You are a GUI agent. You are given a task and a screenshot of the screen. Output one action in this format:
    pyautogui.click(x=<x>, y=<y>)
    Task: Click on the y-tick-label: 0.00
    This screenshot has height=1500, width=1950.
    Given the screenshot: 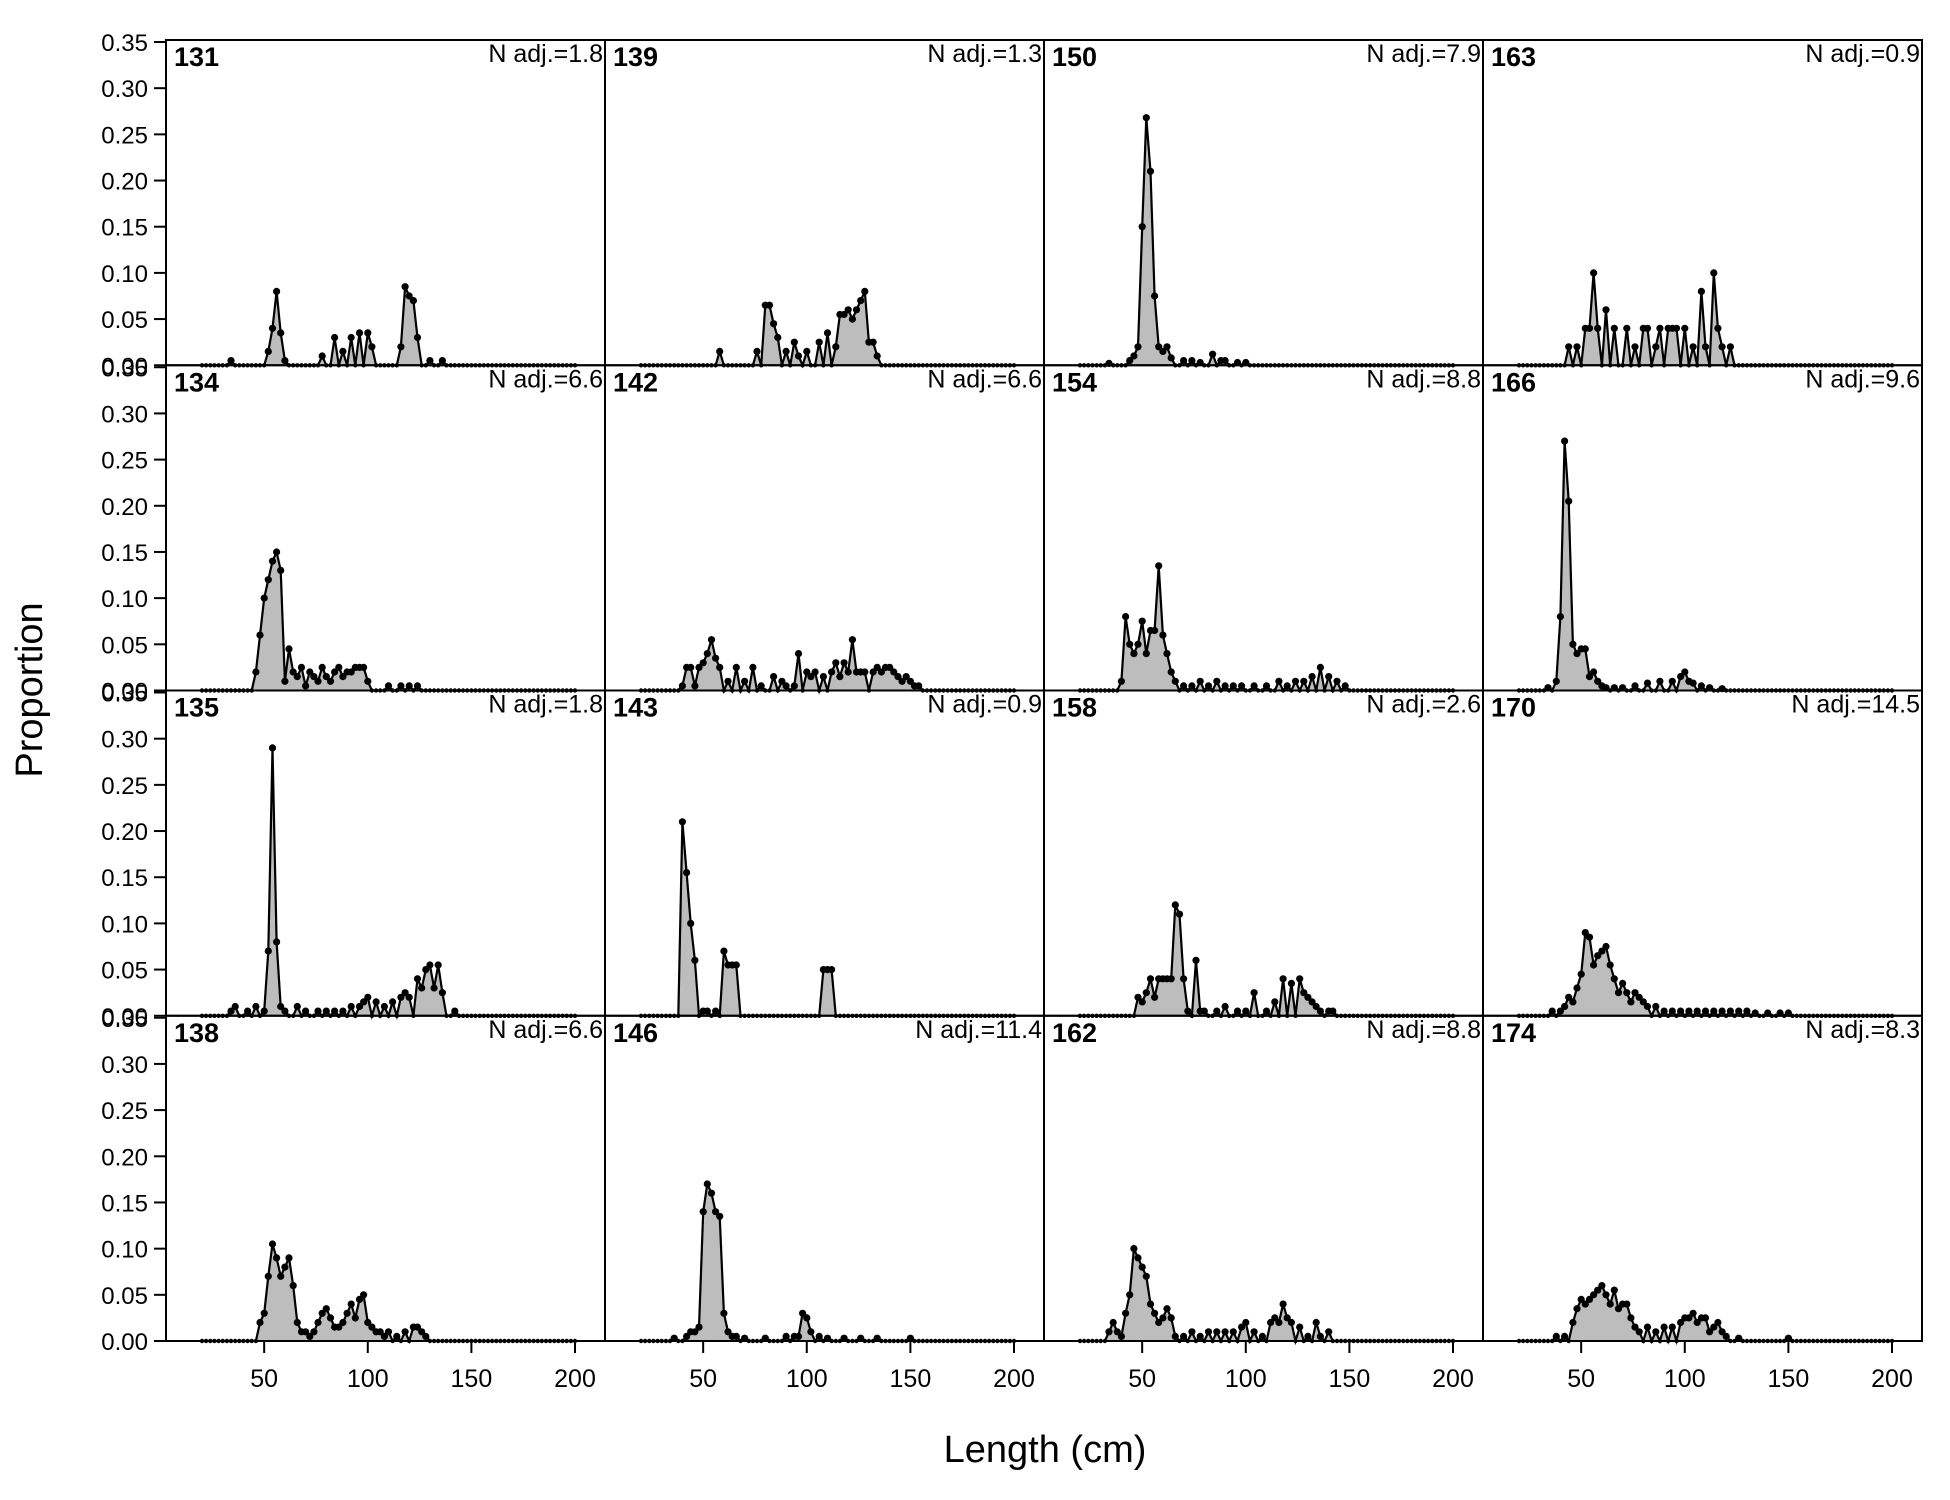 What is the action you would take?
    pyautogui.click(x=124, y=692)
    